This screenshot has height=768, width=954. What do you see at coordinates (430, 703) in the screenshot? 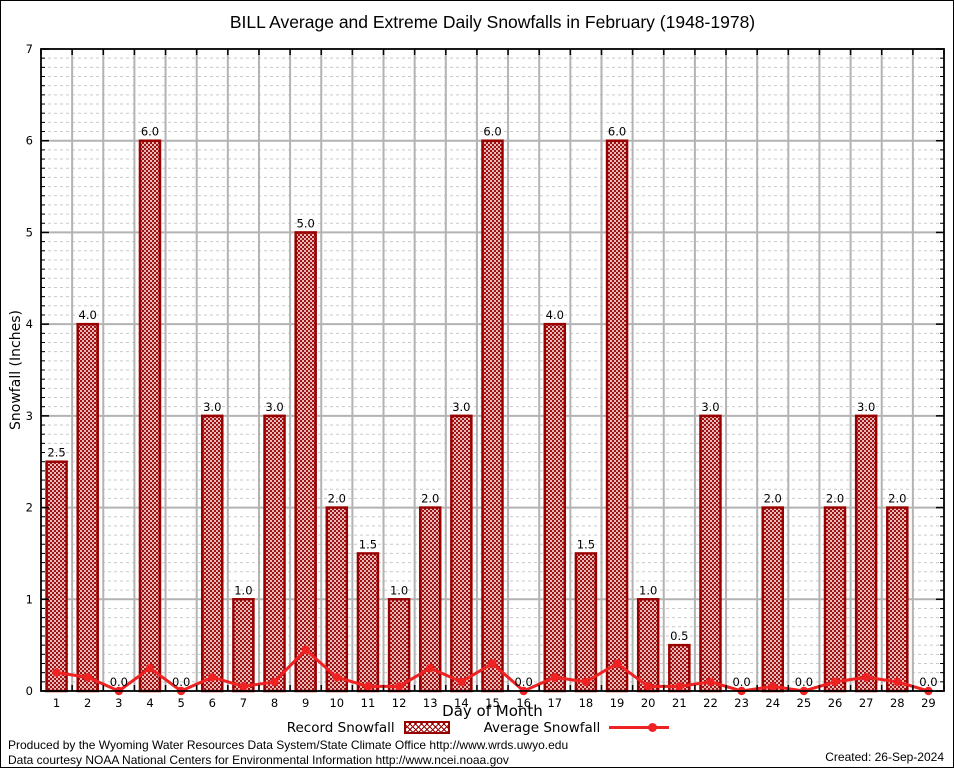
I see `svg-text: 13` at bounding box center [430, 703].